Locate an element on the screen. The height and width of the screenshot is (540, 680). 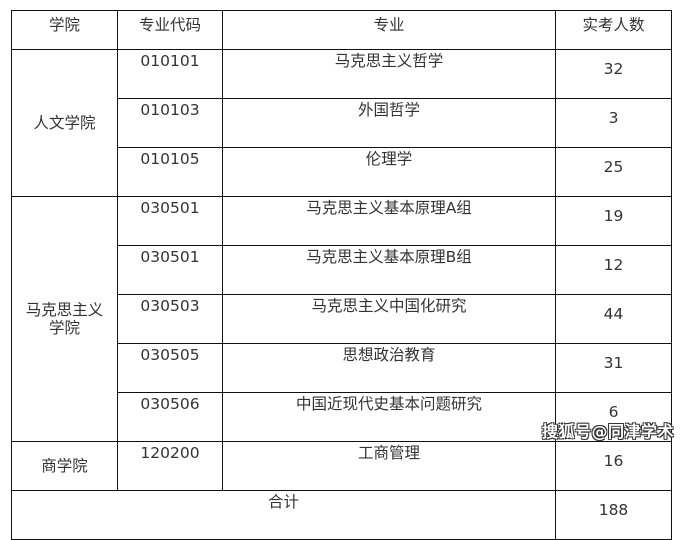
table-row: 010105 伦理学 25 is located at coordinates (342, 172).